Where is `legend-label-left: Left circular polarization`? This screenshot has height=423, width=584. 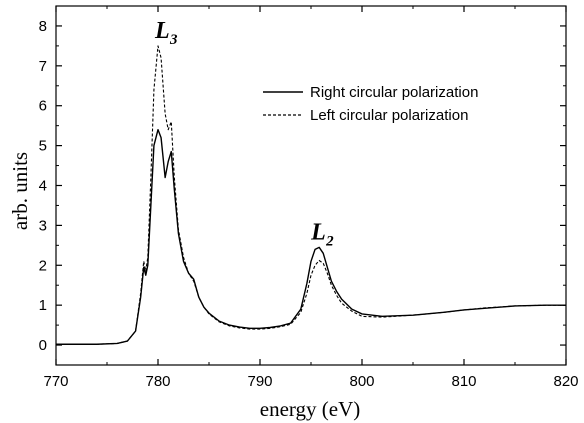 legend-label-left: Left circular polarization is located at coordinates (389, 115).